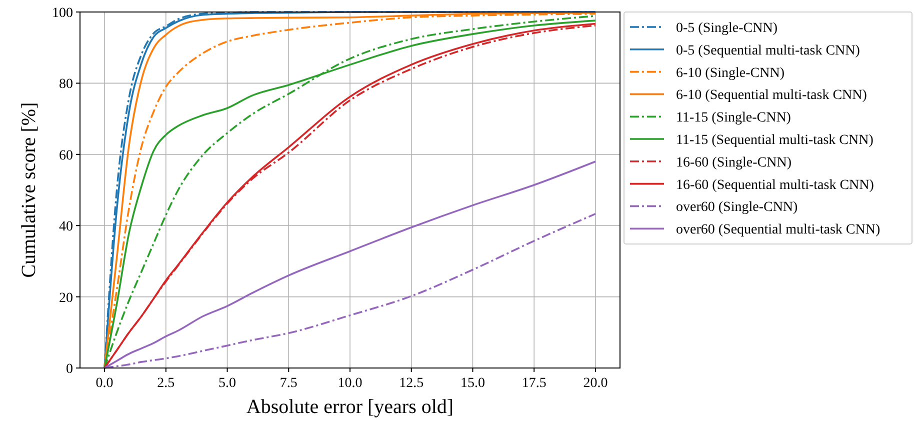  I want to click on x-tick-label: 0.0, so click(105, 383).